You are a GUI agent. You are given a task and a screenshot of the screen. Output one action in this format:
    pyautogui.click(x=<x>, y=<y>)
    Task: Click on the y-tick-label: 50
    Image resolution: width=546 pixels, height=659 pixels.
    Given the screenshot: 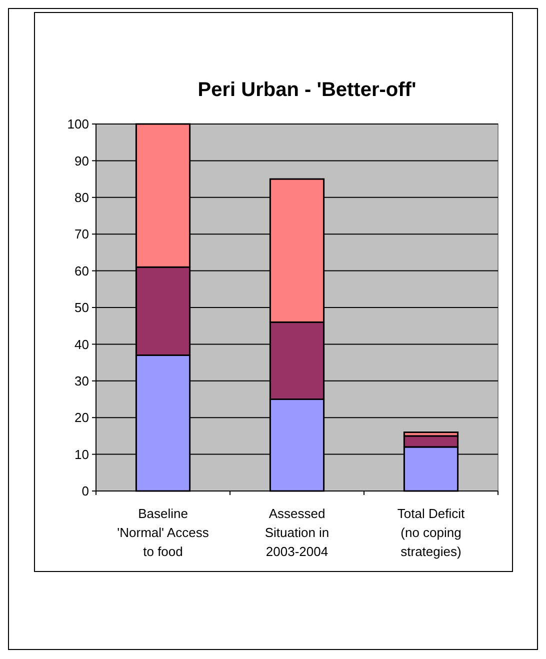 What is the action you would take?
    pyautogui.click(x=81, y=308)
    